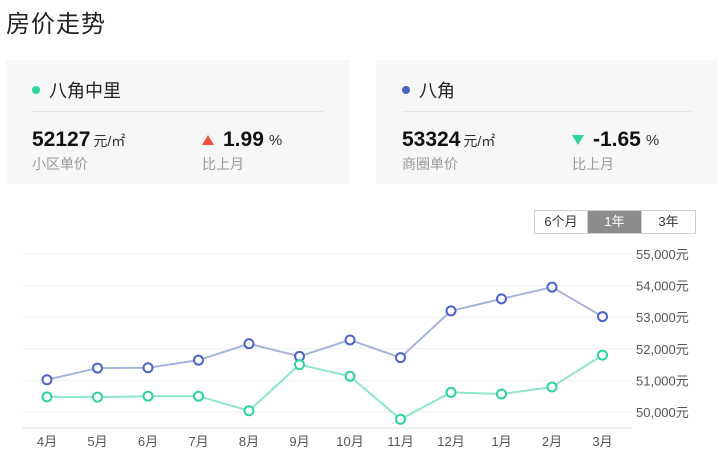  What do you see at coordinates (430, 164) in the screenshot?
I see `district-price-label: 商圈单价` at bounding box center [430, 164].